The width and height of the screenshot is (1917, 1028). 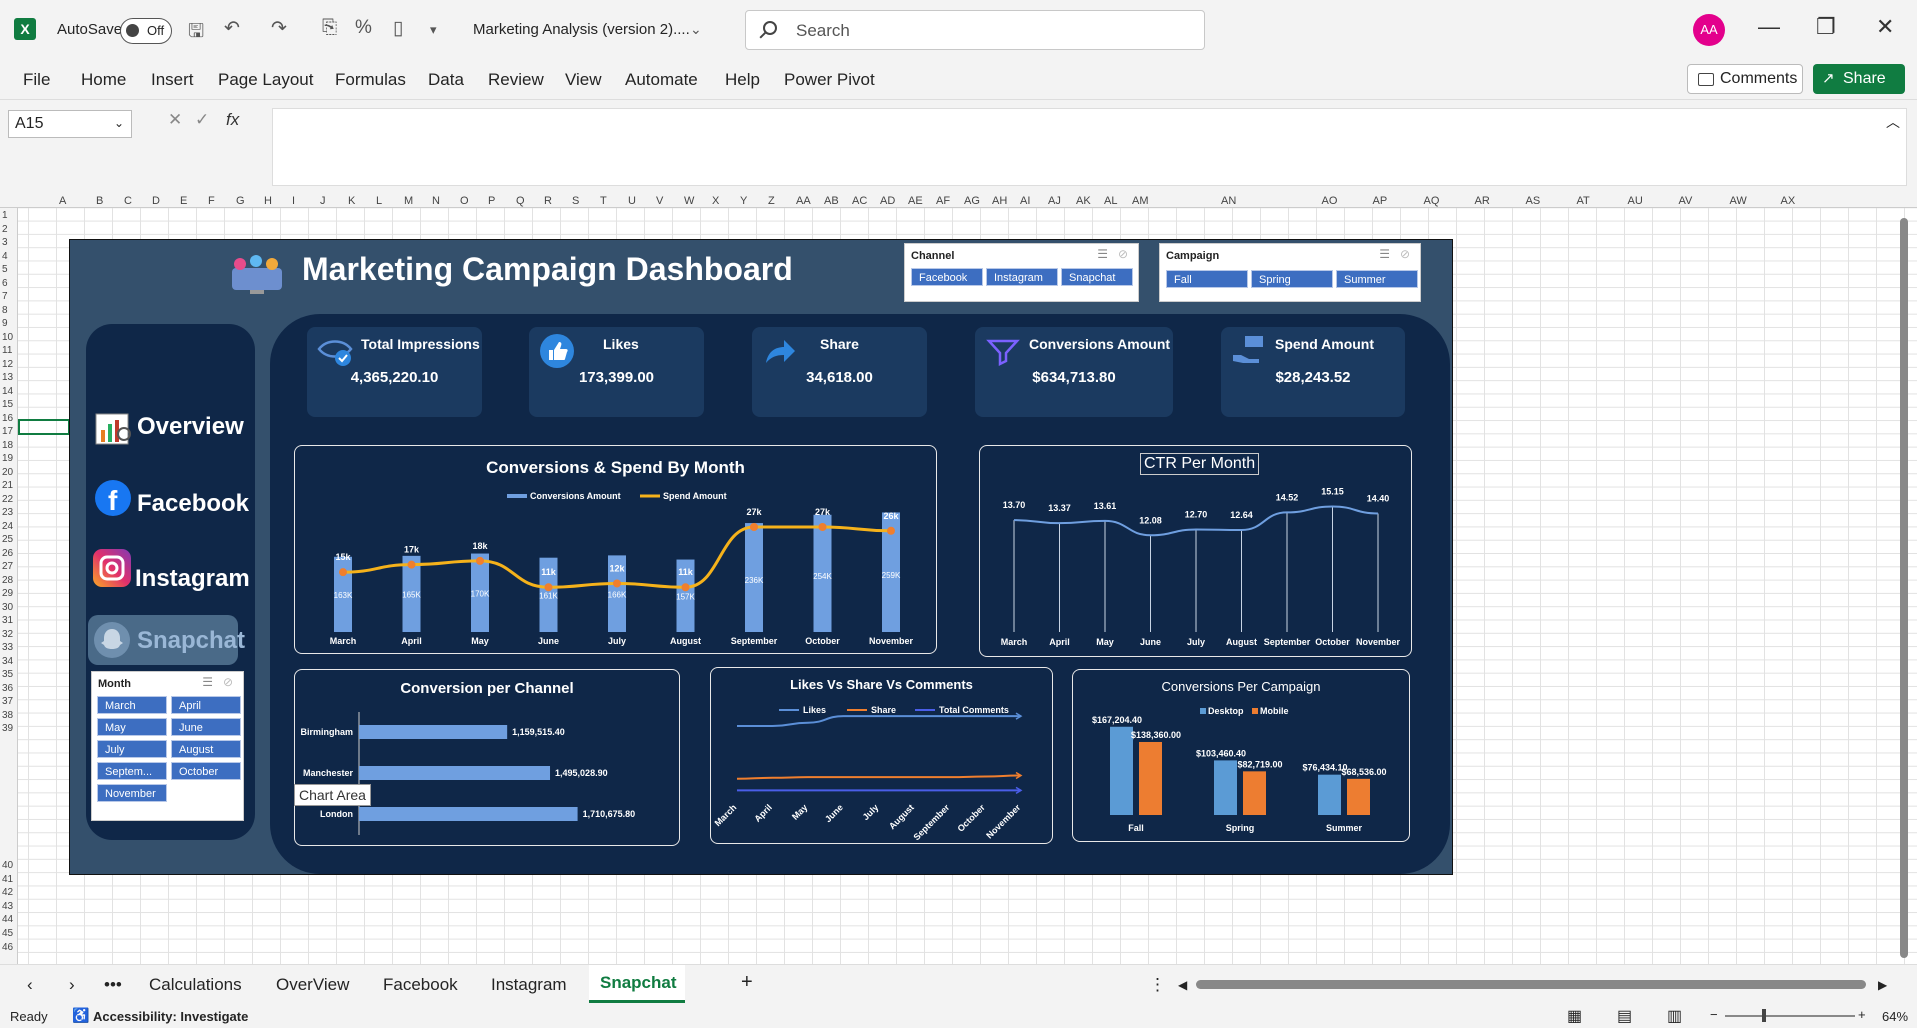 I want to click on row-header: 46, so click(x=8, y=947).